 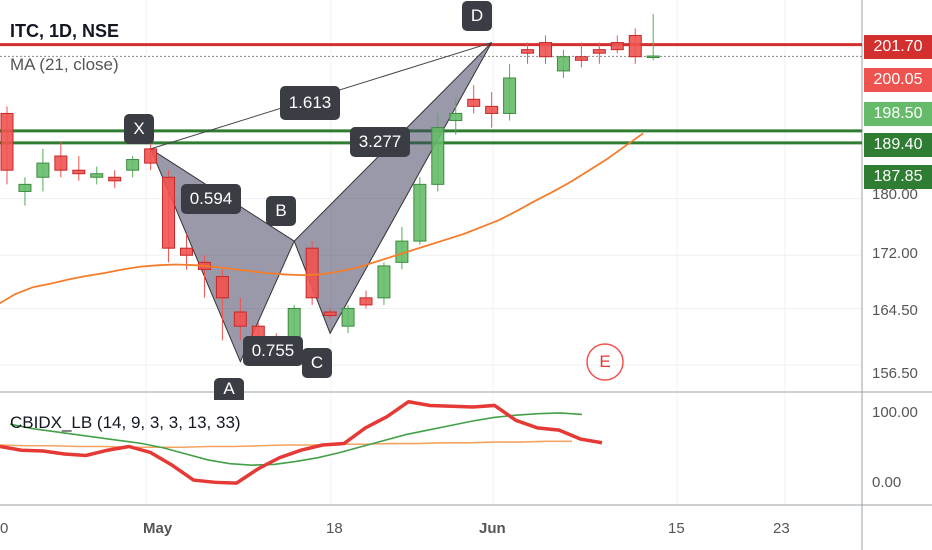 I want to click on time-tick: Jun, so click(x=492, y=528).